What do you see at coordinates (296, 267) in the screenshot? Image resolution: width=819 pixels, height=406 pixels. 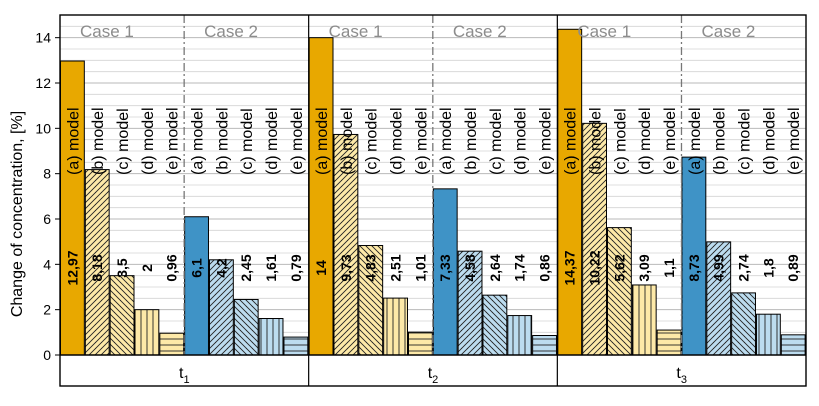 I see `bar-value-label: 0,79` at bounding box center [296, 267].